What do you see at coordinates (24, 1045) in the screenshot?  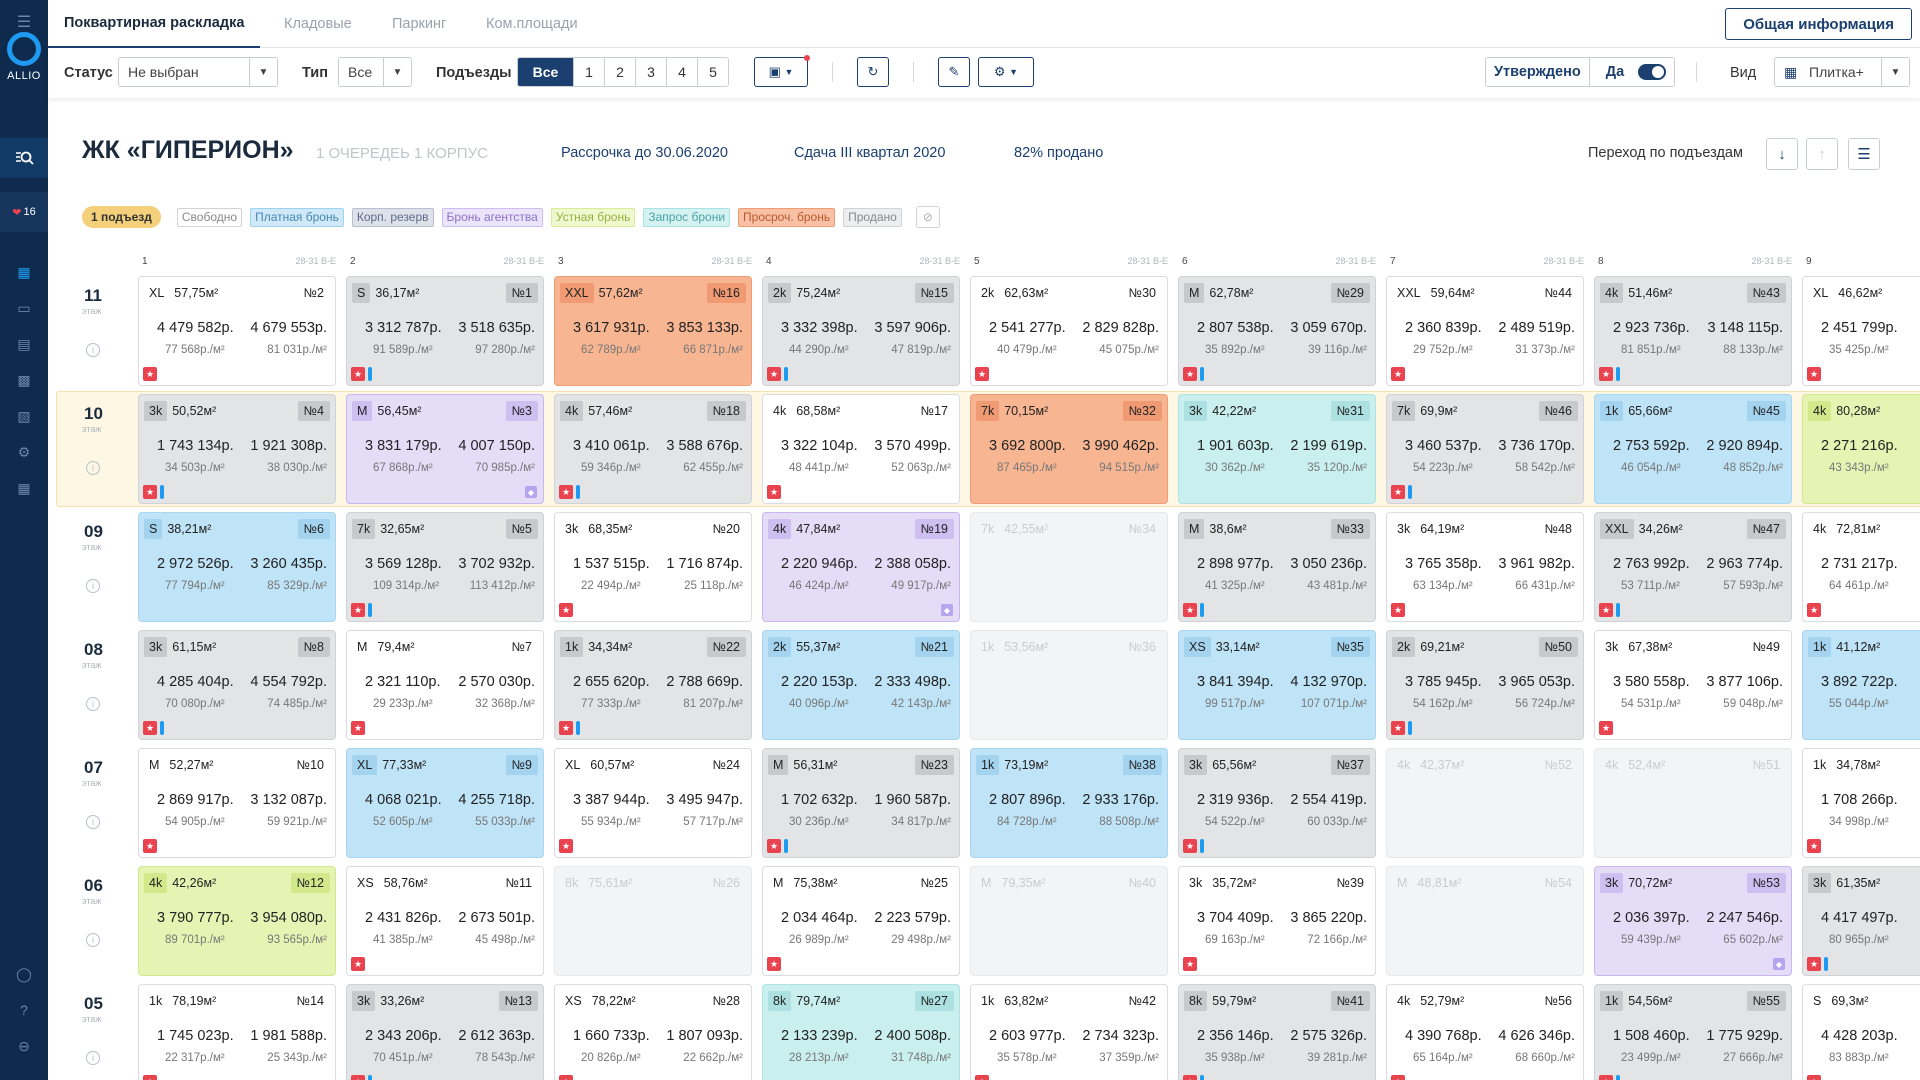 I see `logout-icon: ⊖` at bounding box center [24, 1045].